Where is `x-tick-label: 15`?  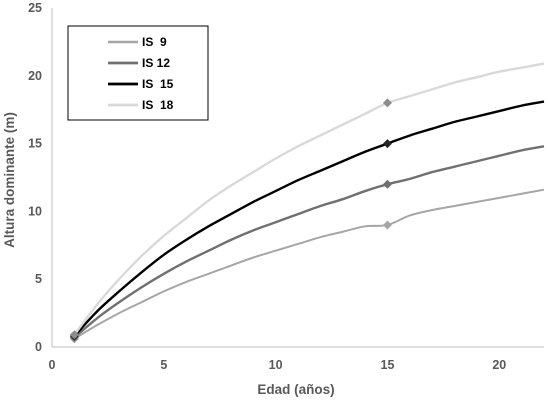 x-tick-label: 15 is located at coordinates (388, 365).